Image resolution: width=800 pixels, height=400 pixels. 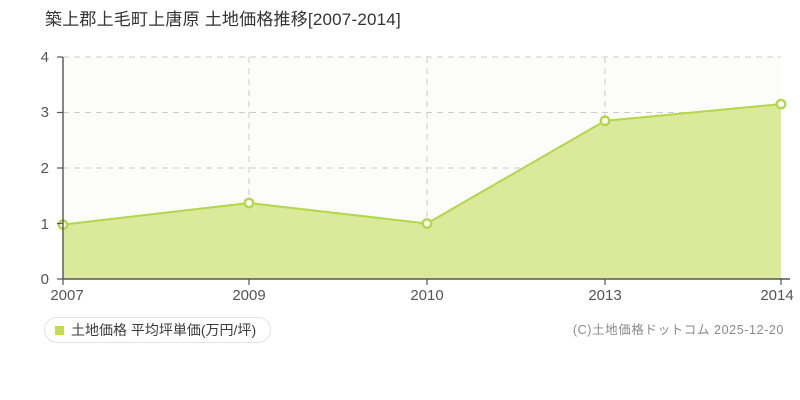 I want to click on legend-swatch-icon, so click(x=59, y=330).